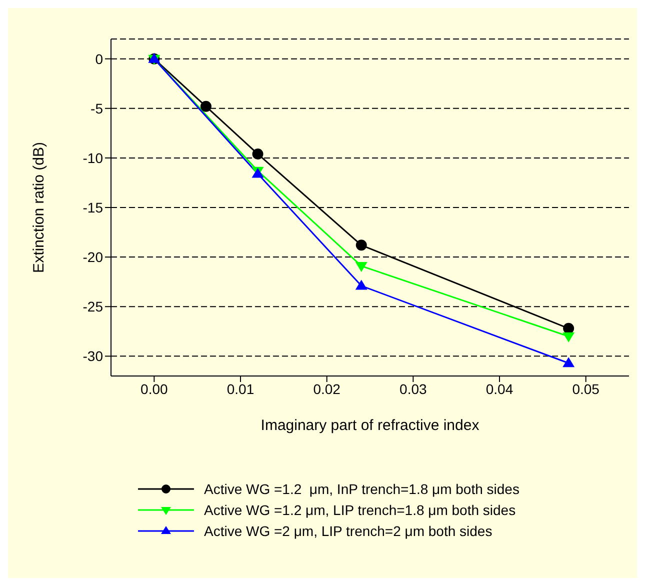 This screenshot has width=645, height=586. What do you see at coordinates (93, 356) in the screenshot?
I see `y-tick-label: -30` at bounding box center [93, 356].